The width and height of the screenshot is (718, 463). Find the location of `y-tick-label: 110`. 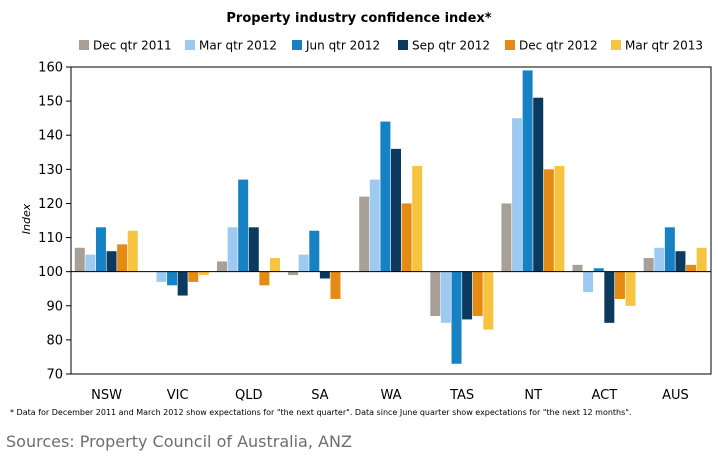

y-tick-label: 110 is located at coordinates (50, 238).